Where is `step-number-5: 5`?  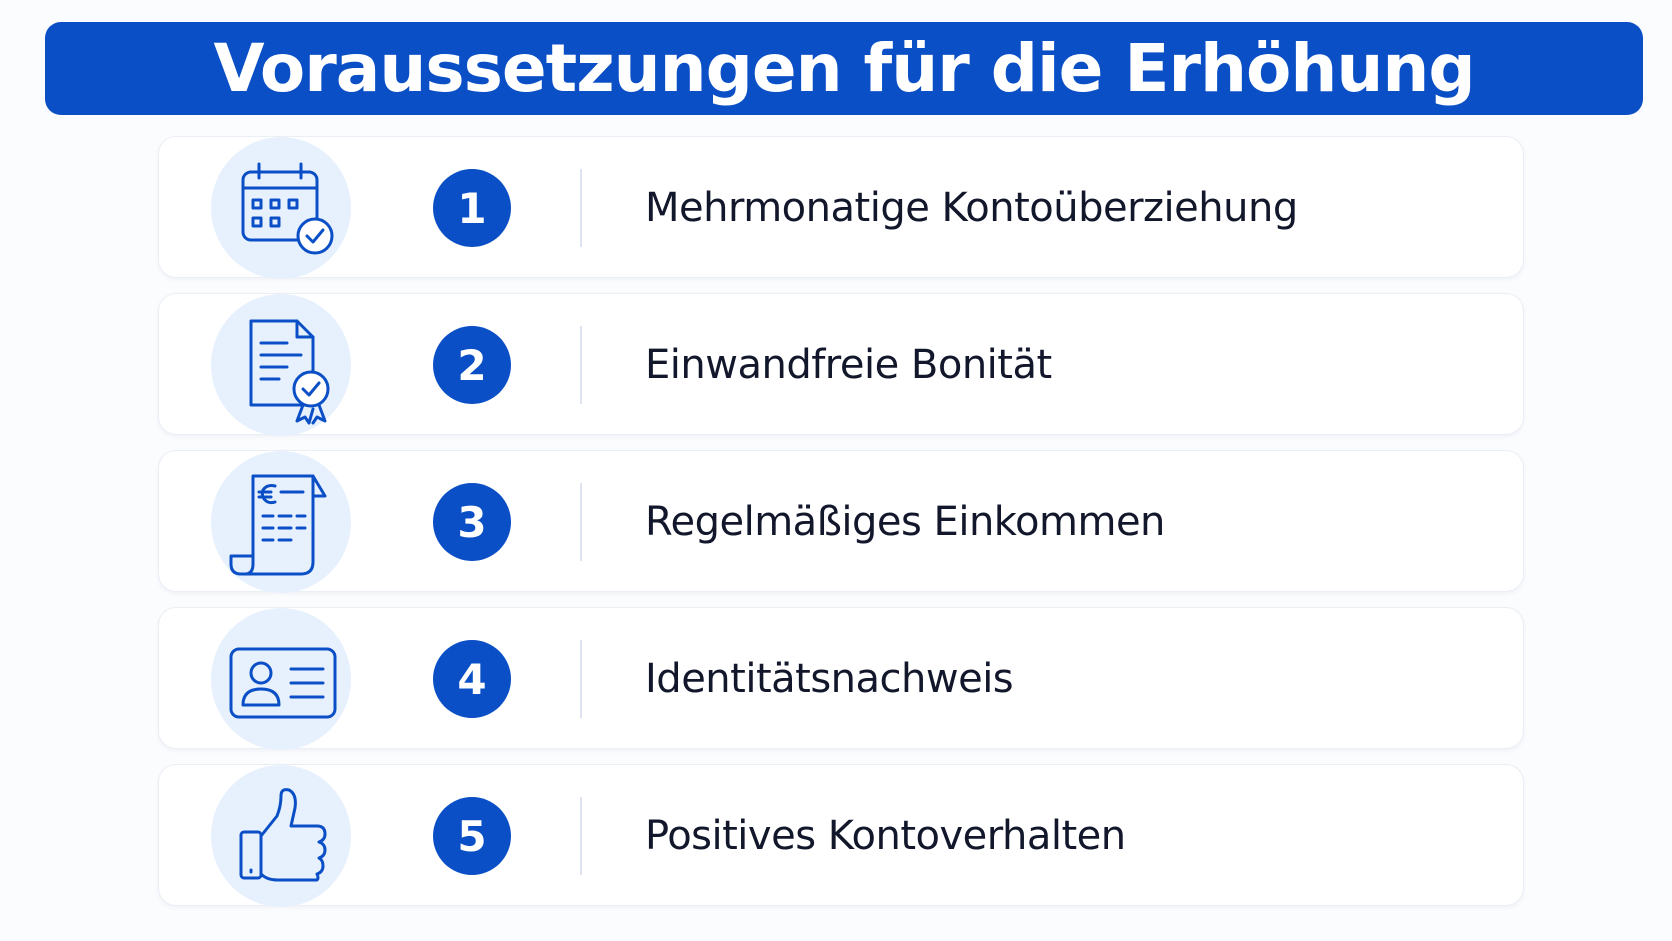
step-number-5: 5 is located at coordinates (472, 836).